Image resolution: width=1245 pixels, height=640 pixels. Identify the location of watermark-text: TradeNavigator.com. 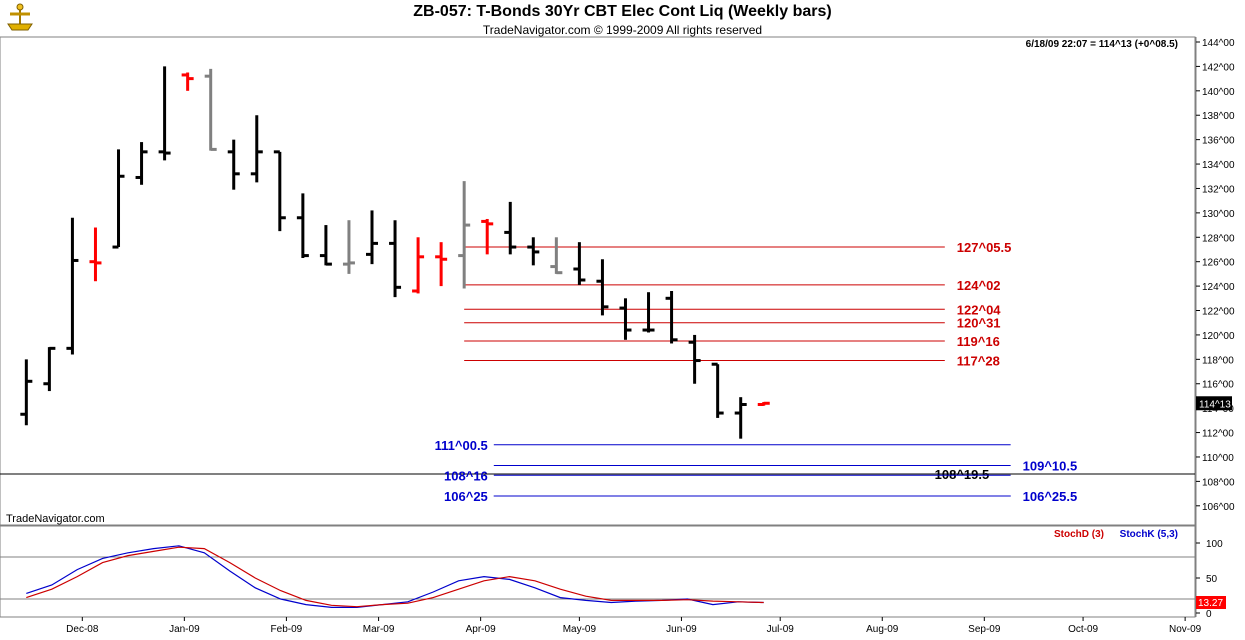
(55, 519).